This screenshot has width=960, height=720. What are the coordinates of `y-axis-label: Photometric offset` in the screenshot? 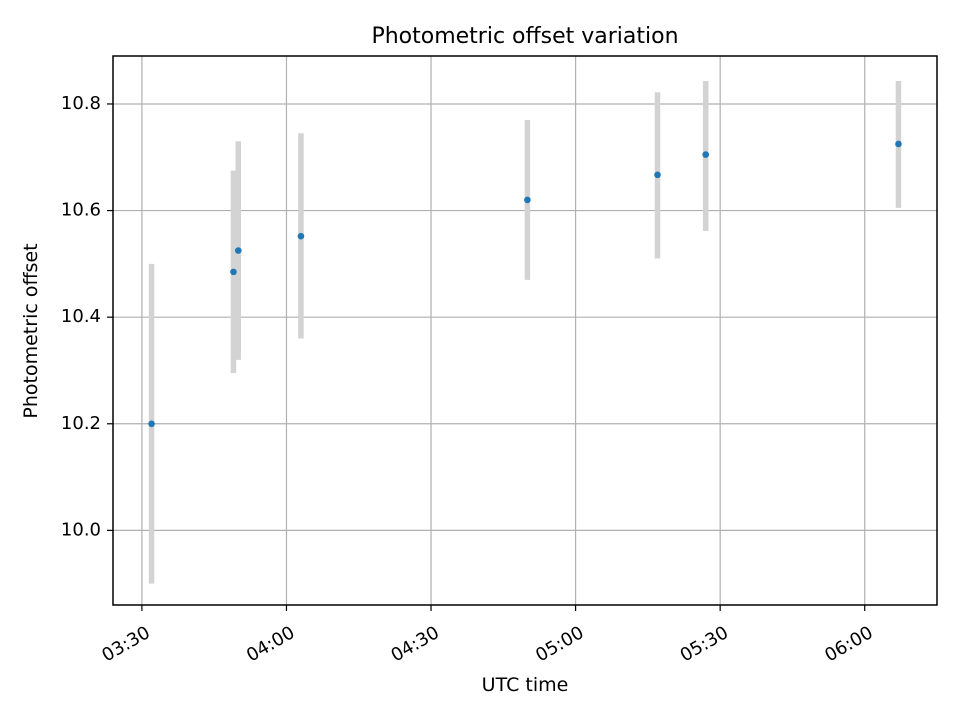 It's located at (31, 330).